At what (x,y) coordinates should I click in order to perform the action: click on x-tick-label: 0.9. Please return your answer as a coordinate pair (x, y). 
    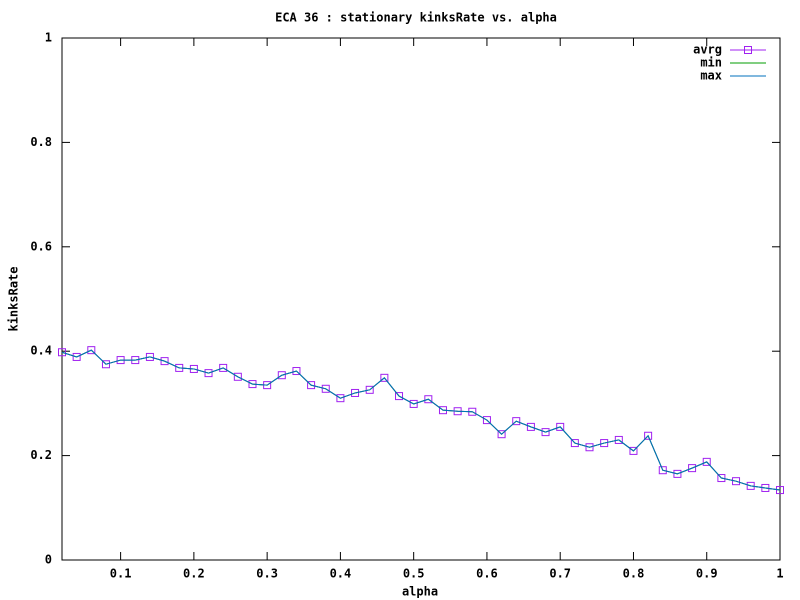
    Looking at the image, I should click on (707, 574).